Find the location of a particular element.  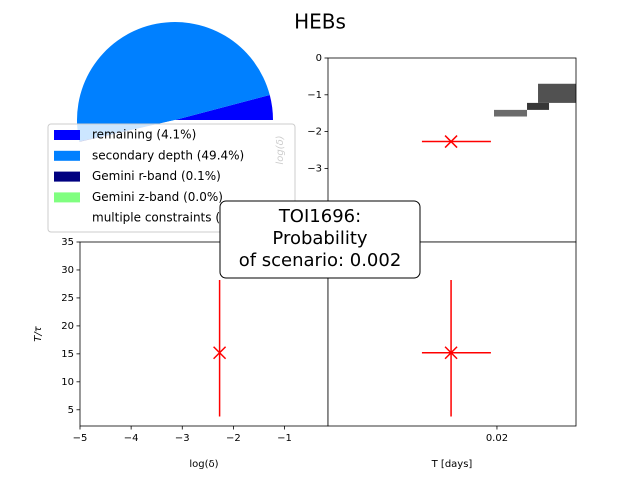

annotation-line: Probability is located at coordinates (319, 238).